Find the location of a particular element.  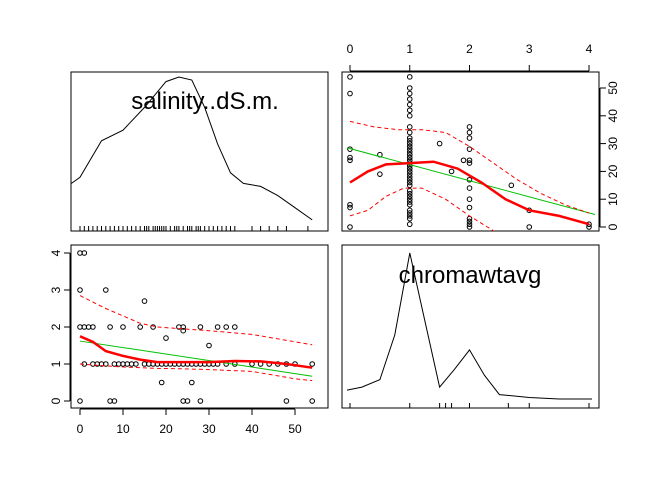

x-tick-label-salinity: 40 is located at coordinates (252, 429).